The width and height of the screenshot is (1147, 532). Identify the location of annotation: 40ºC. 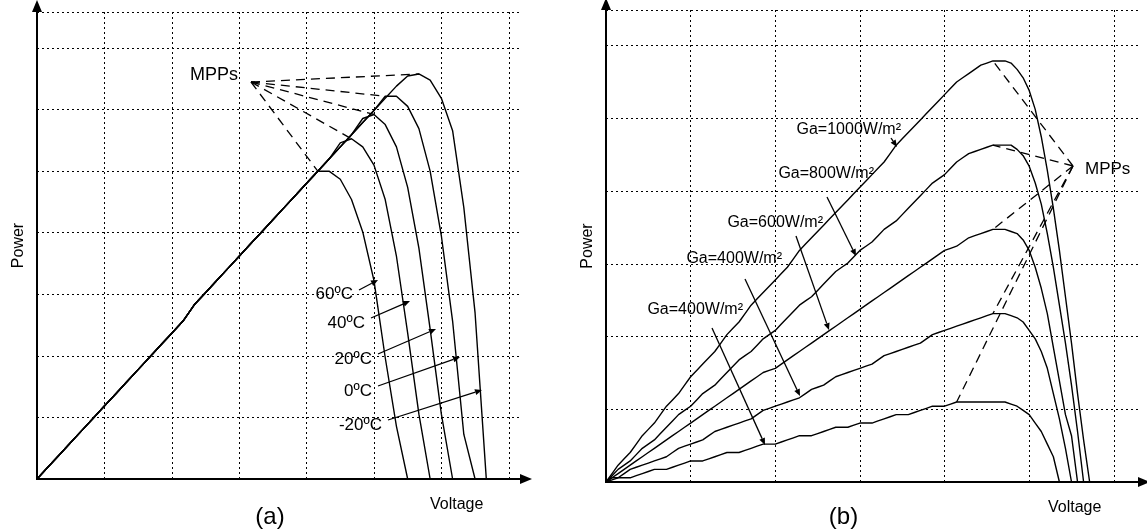
(346, 323).